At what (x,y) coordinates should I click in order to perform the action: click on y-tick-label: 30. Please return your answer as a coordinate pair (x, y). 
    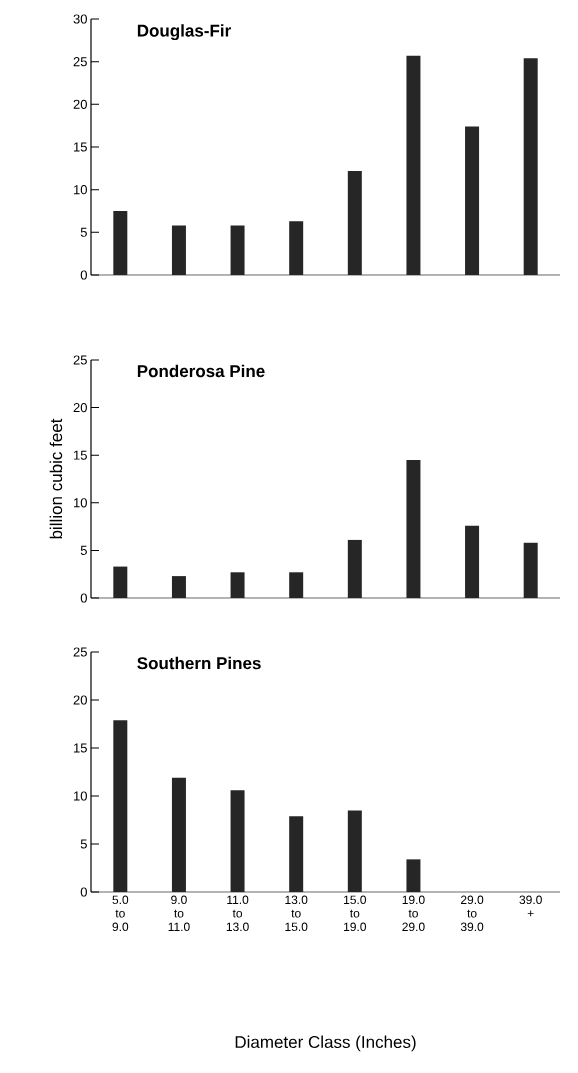
    Looking at the image, I should click on (80, 19).